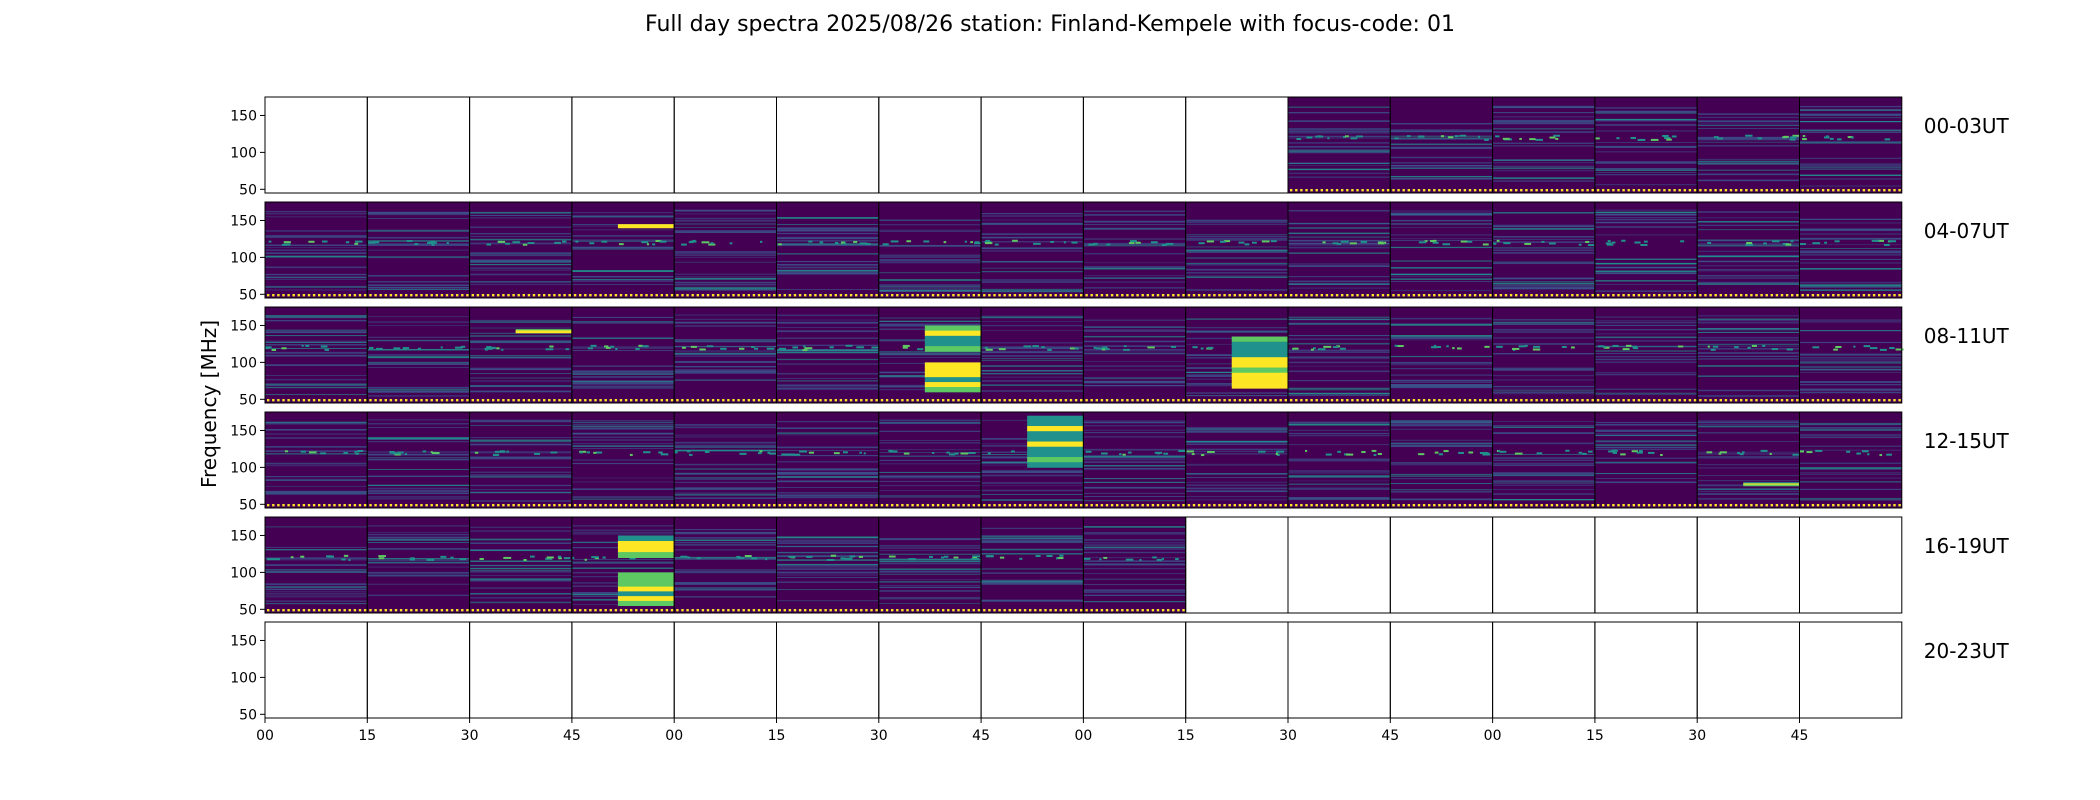 This screenshot has width=2100, height=800. I want to click on y-tick-label: 50, so click(248, 715).